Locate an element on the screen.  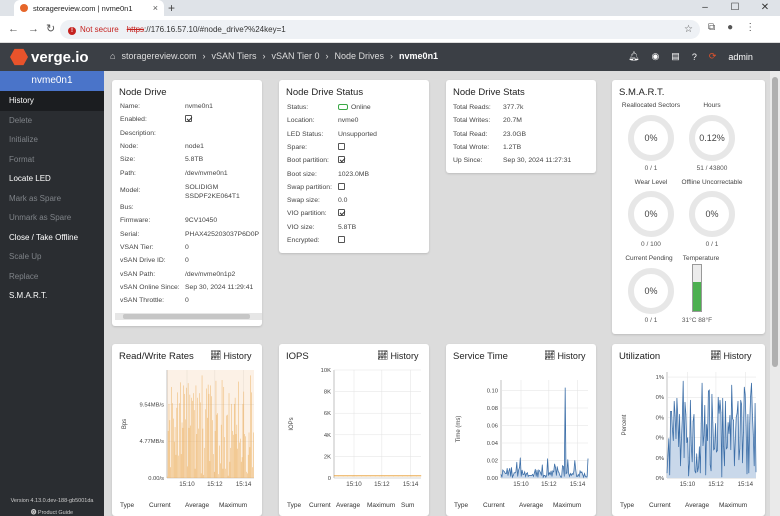
product-guide-link: ⓿ Product Guide is located at coordinates (52, 512).